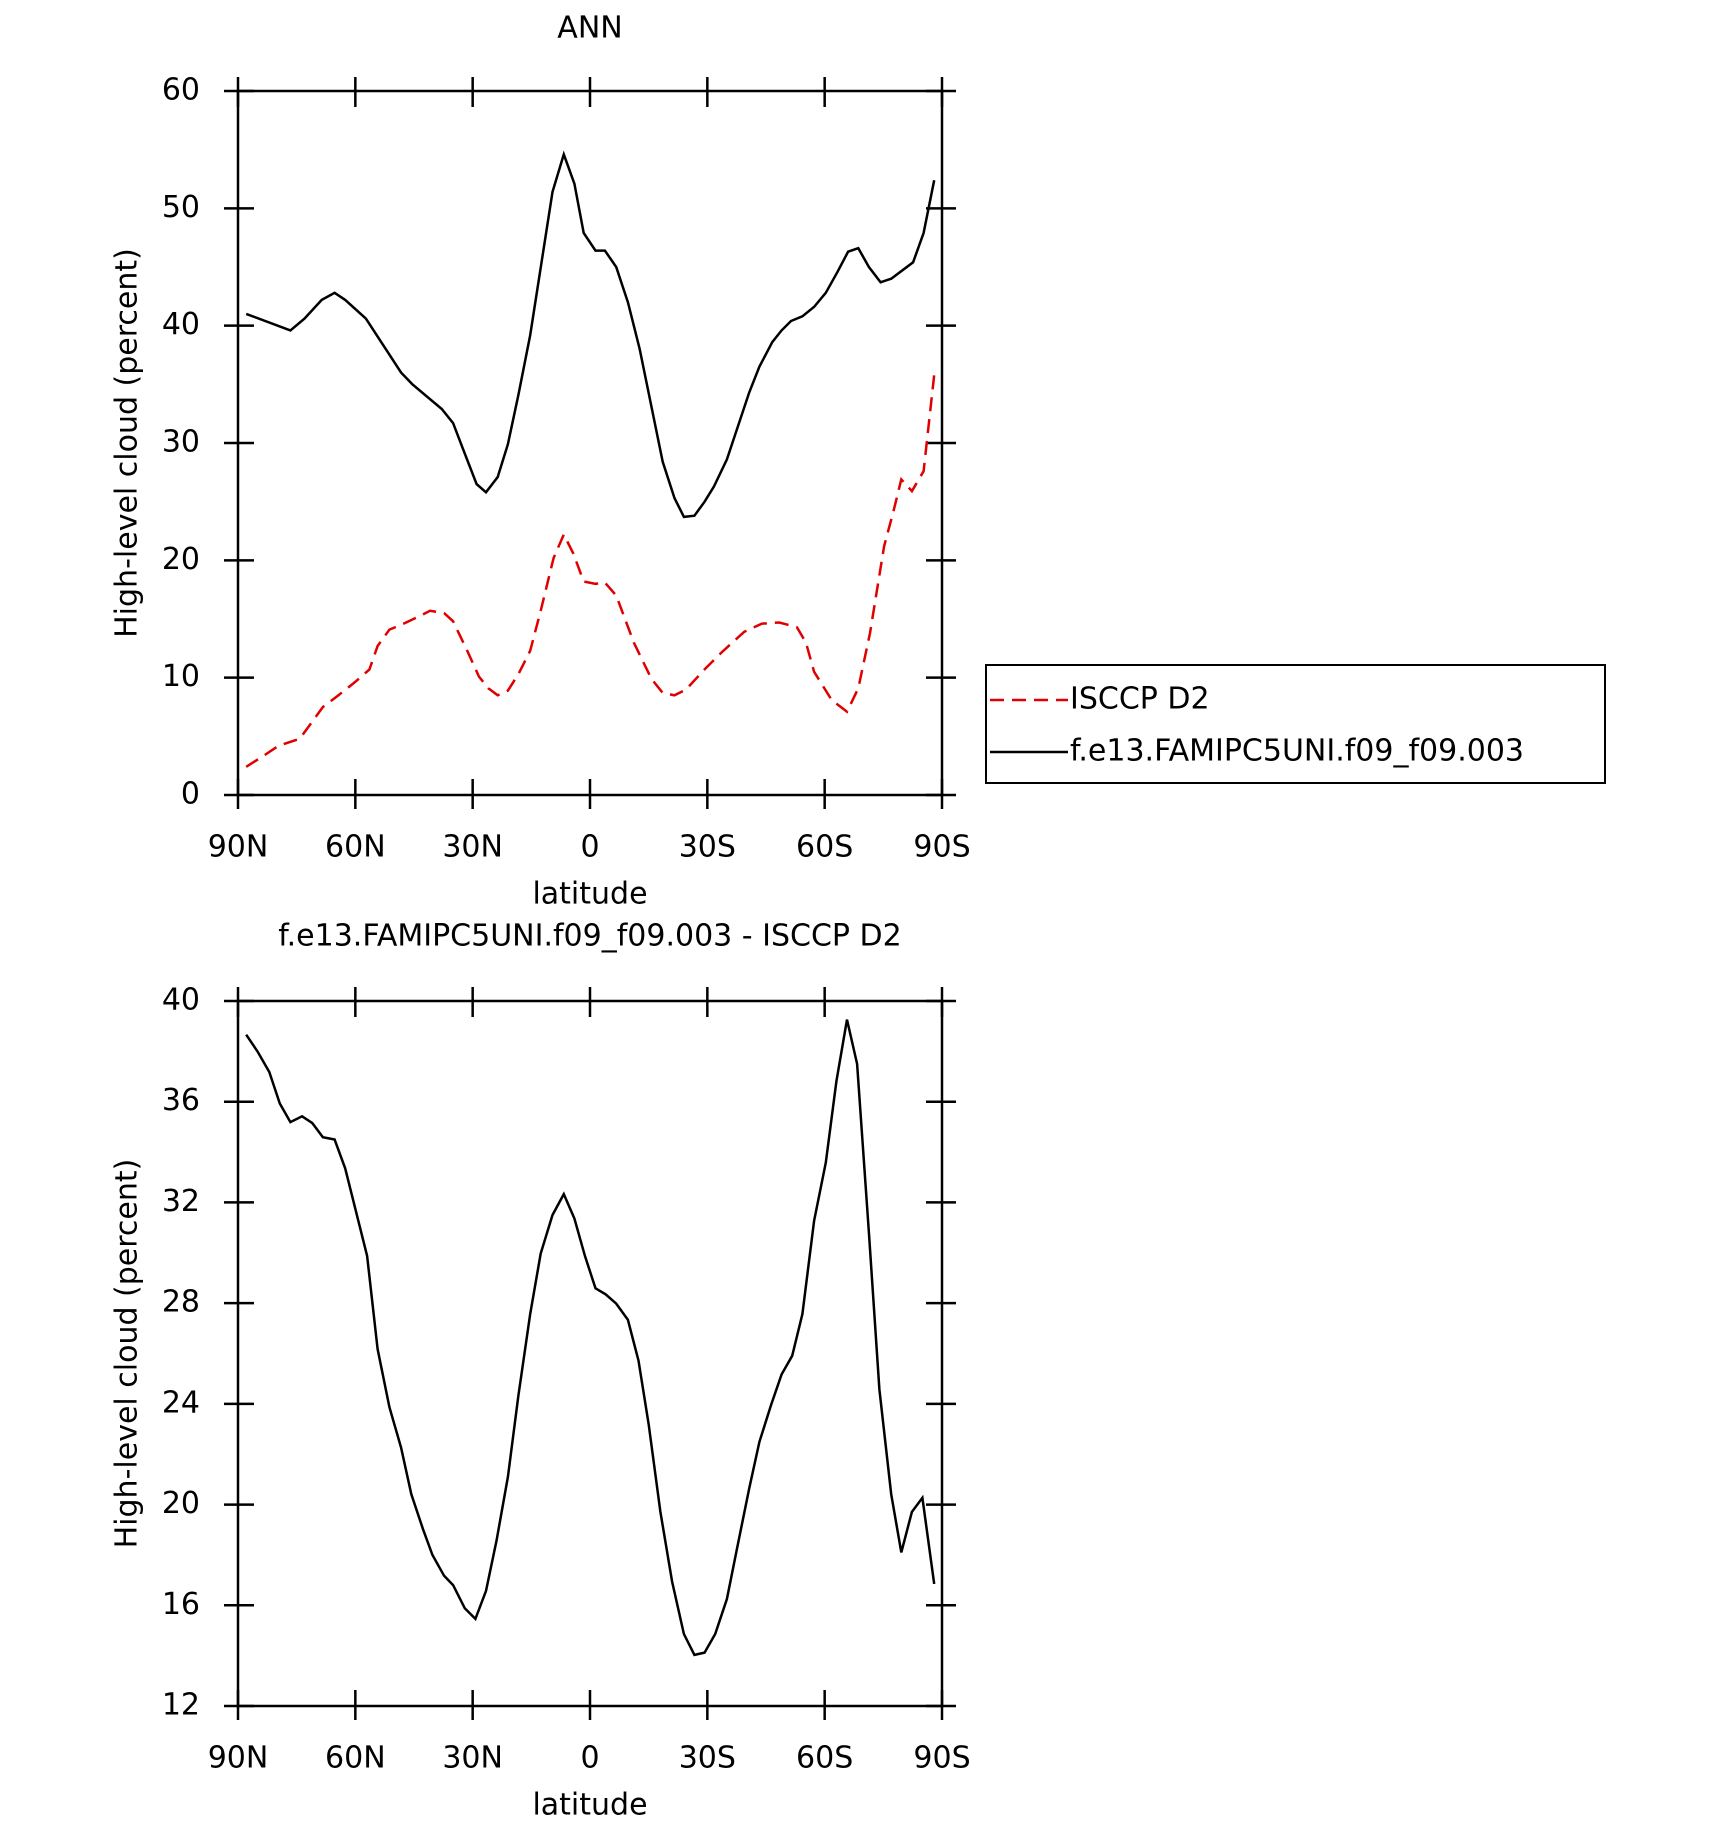  Describe the element at coordinates (1295, 724) in the screenshot. I see `legend-box` at that location.